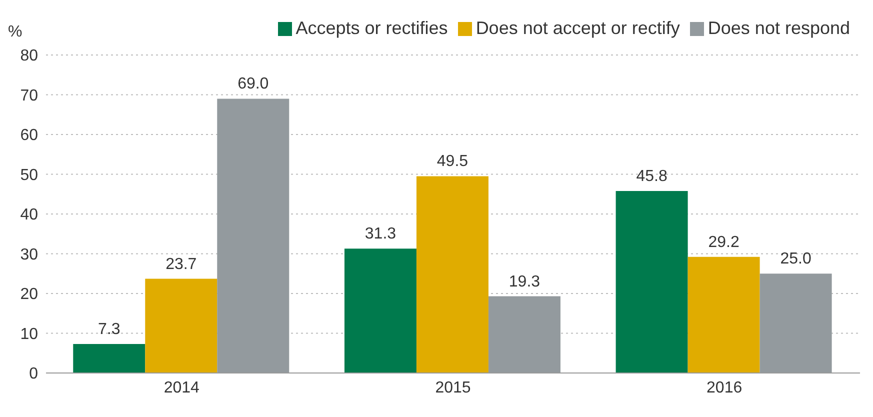  I want to click on y-tick-label: 80, so click(29, 56).